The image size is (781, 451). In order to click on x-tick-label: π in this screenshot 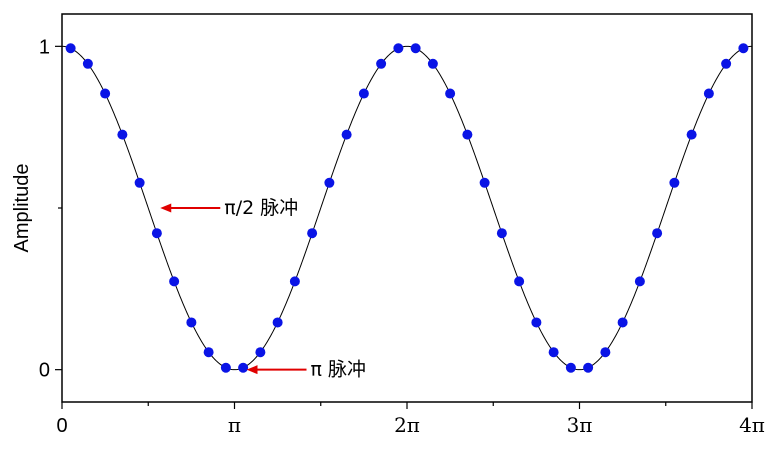, I will do `click(234, 425)`.